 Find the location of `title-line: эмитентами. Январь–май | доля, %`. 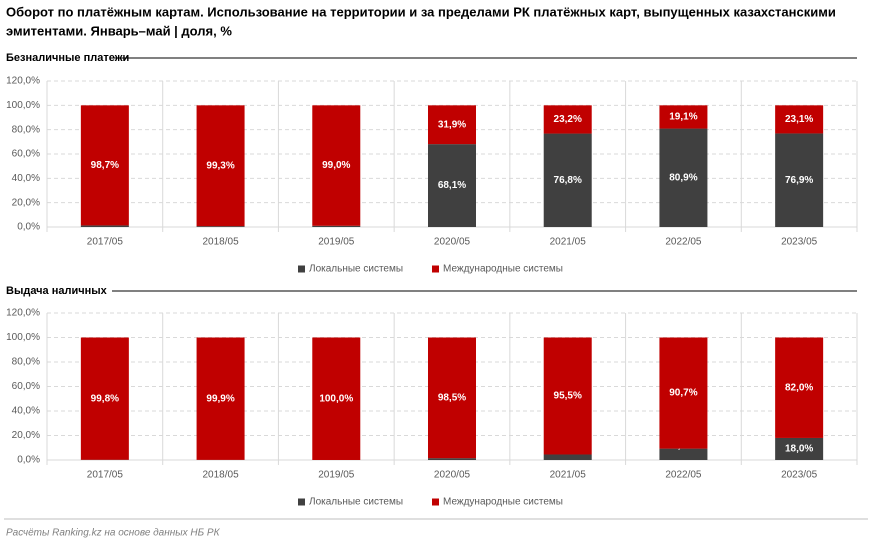

title-line: эмитентами. Январь–май | доля, % is located at coordinates (119, 30).